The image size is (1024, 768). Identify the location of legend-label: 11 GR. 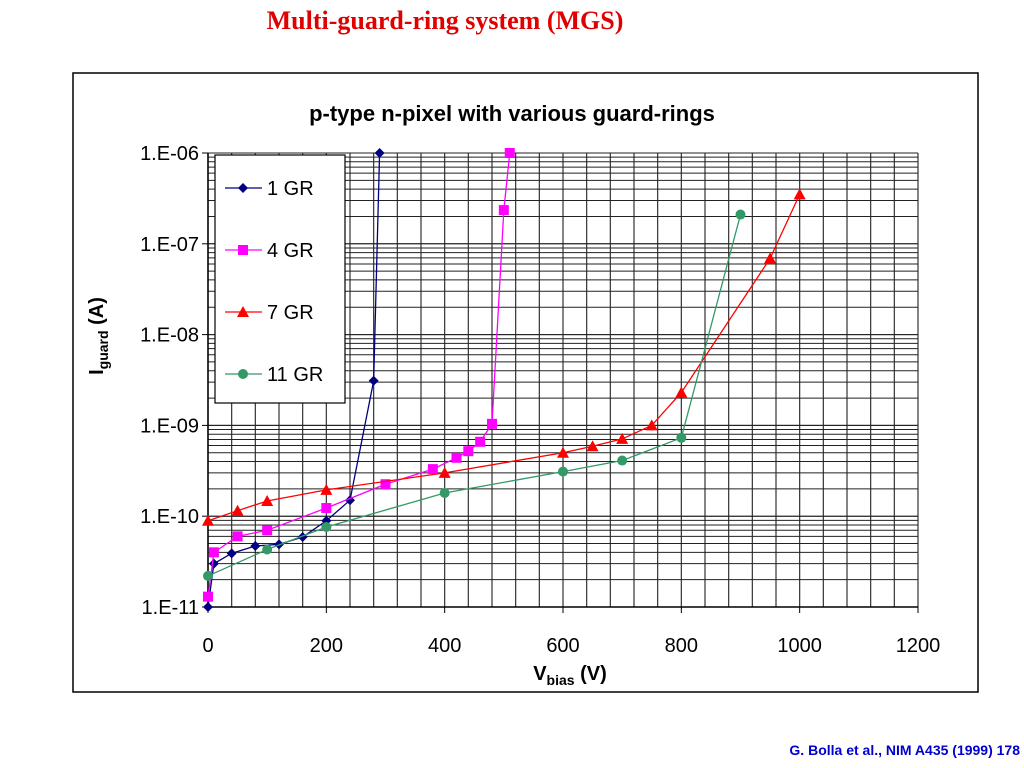
(295, 375).